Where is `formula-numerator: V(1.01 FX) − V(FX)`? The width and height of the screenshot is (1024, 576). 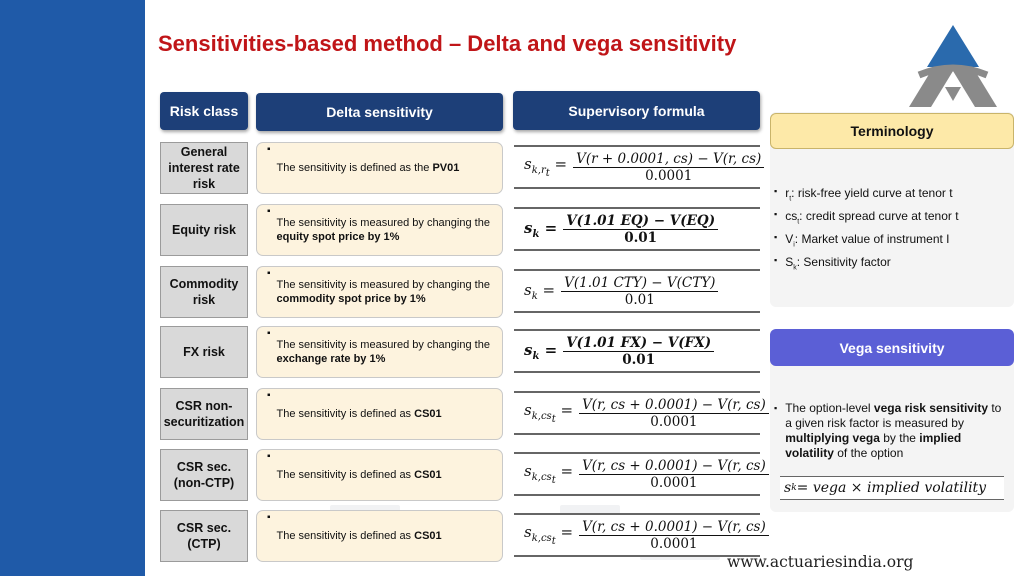 formula-numerator: V(1.01 FX) − V(FX) is located at coordinates (639, 343).